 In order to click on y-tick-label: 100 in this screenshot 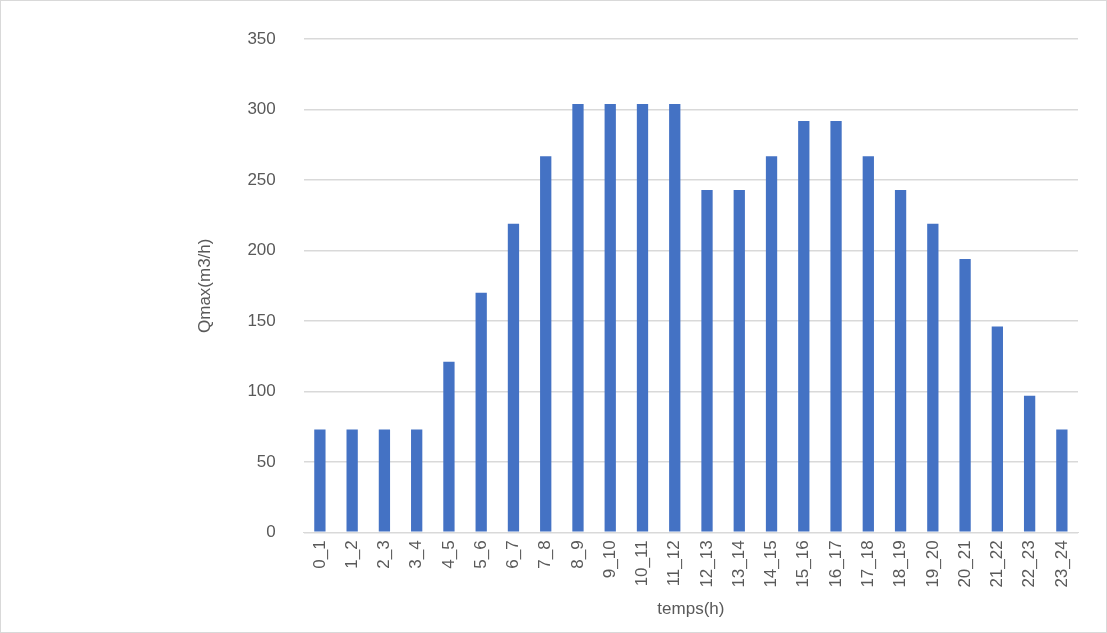, I will do `click(261, 391)`.